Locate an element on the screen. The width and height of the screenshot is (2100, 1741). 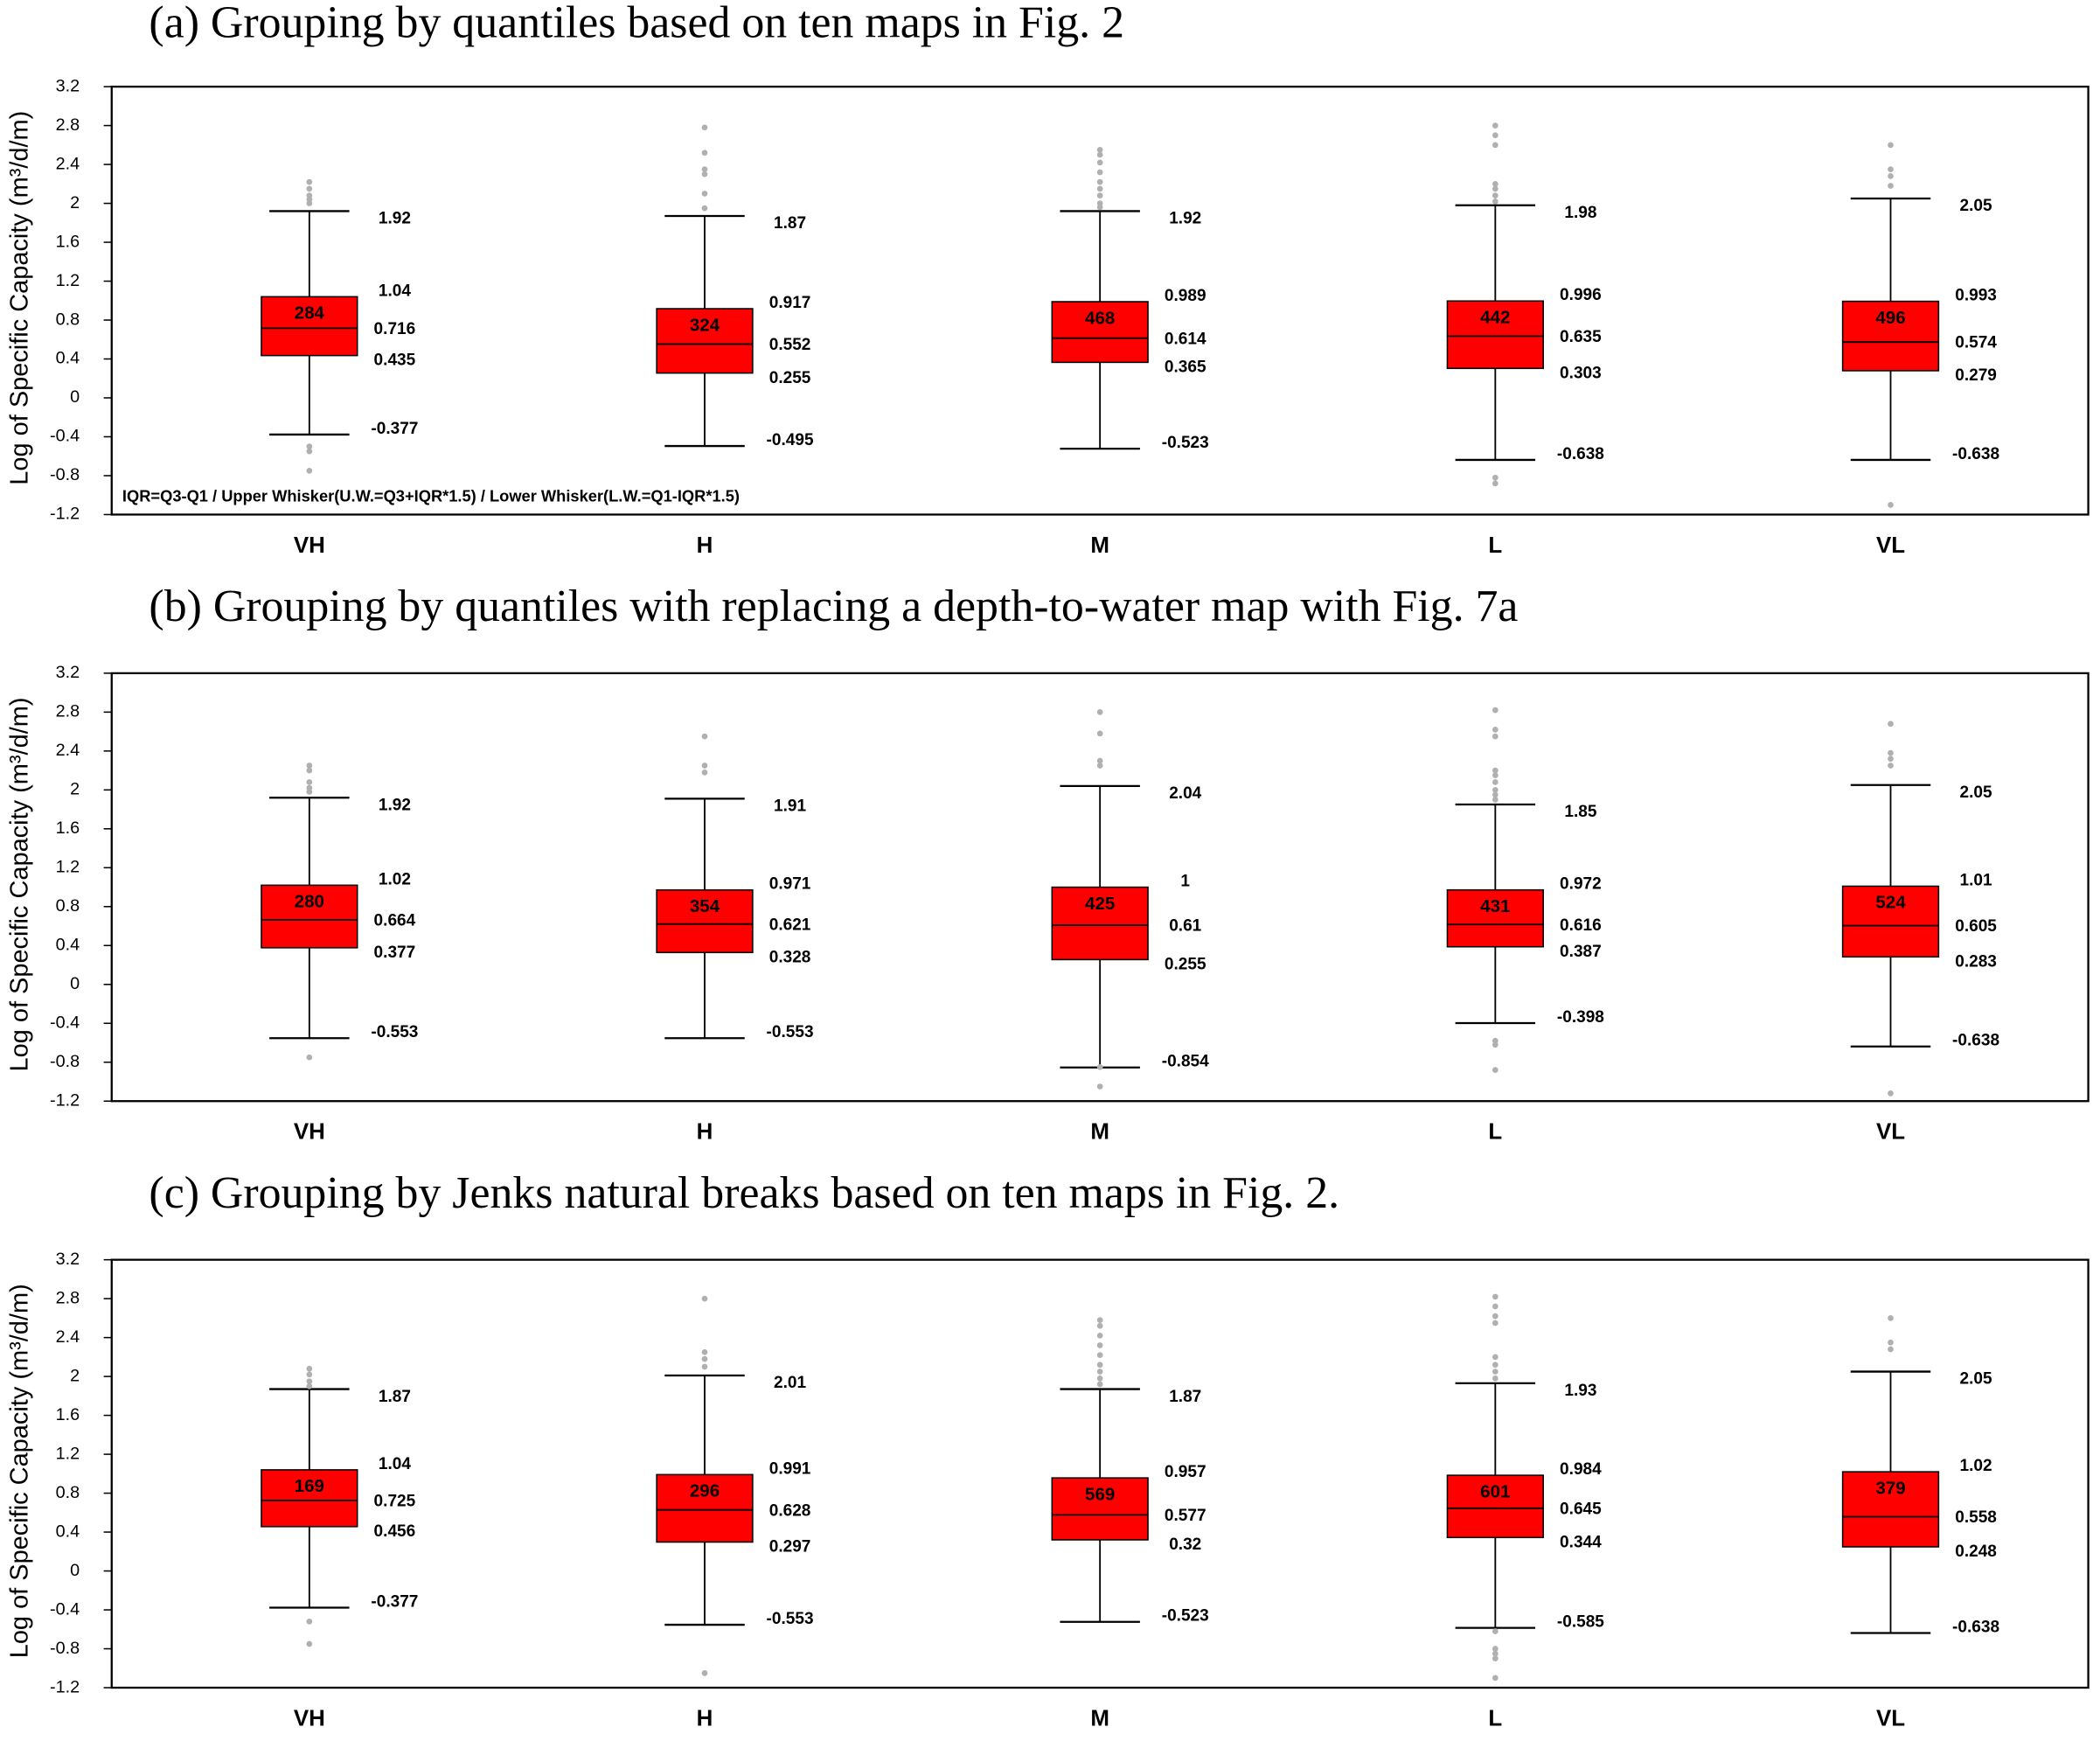
median-label: 0.616 is located at coordinates (1581, 925).